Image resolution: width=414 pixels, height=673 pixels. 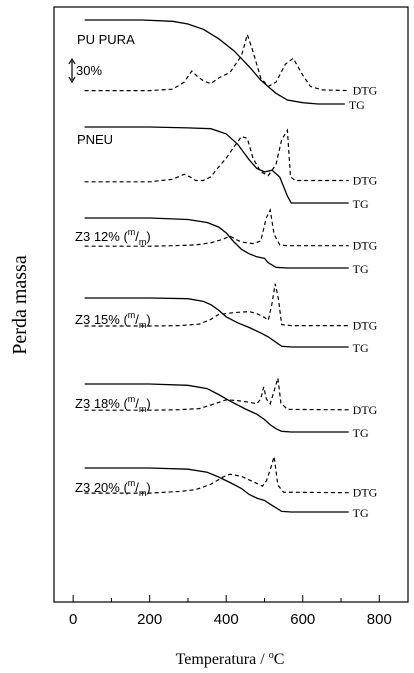 I want to click on panel-label: Z3 18% (m/m), so click(x=113, y=404).